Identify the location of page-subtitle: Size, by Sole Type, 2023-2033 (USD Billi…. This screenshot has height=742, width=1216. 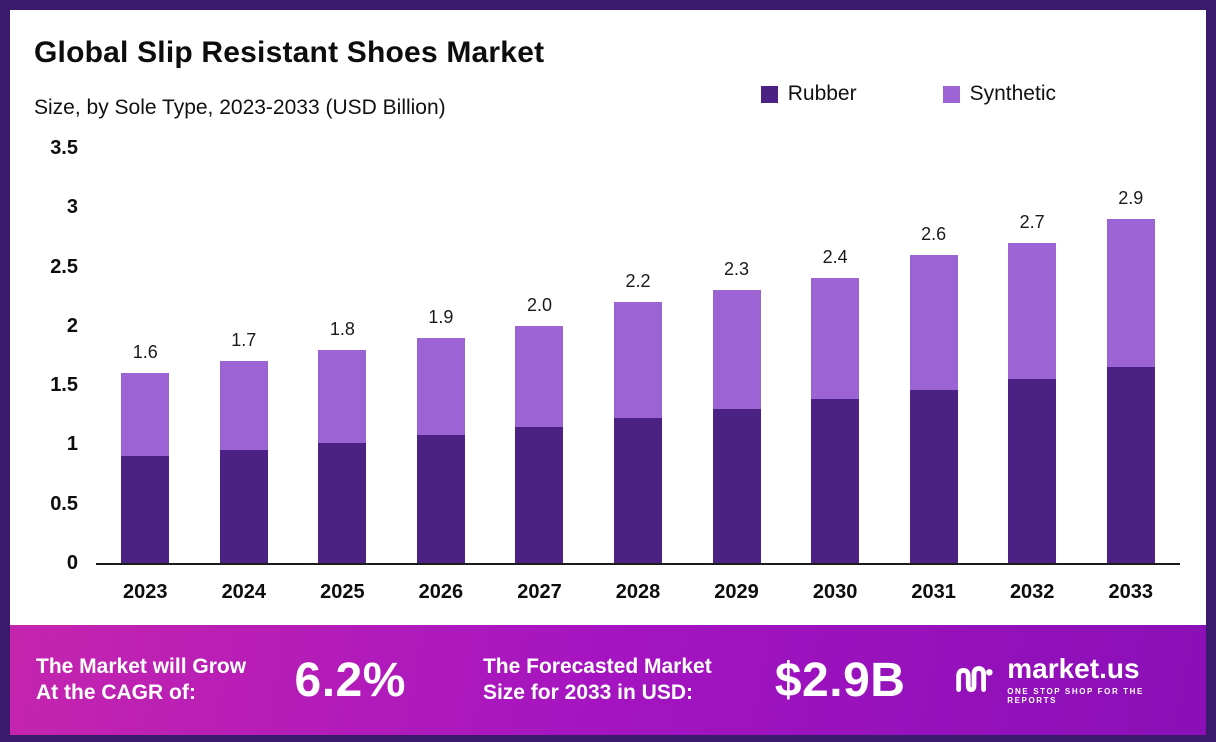
(240, 107).